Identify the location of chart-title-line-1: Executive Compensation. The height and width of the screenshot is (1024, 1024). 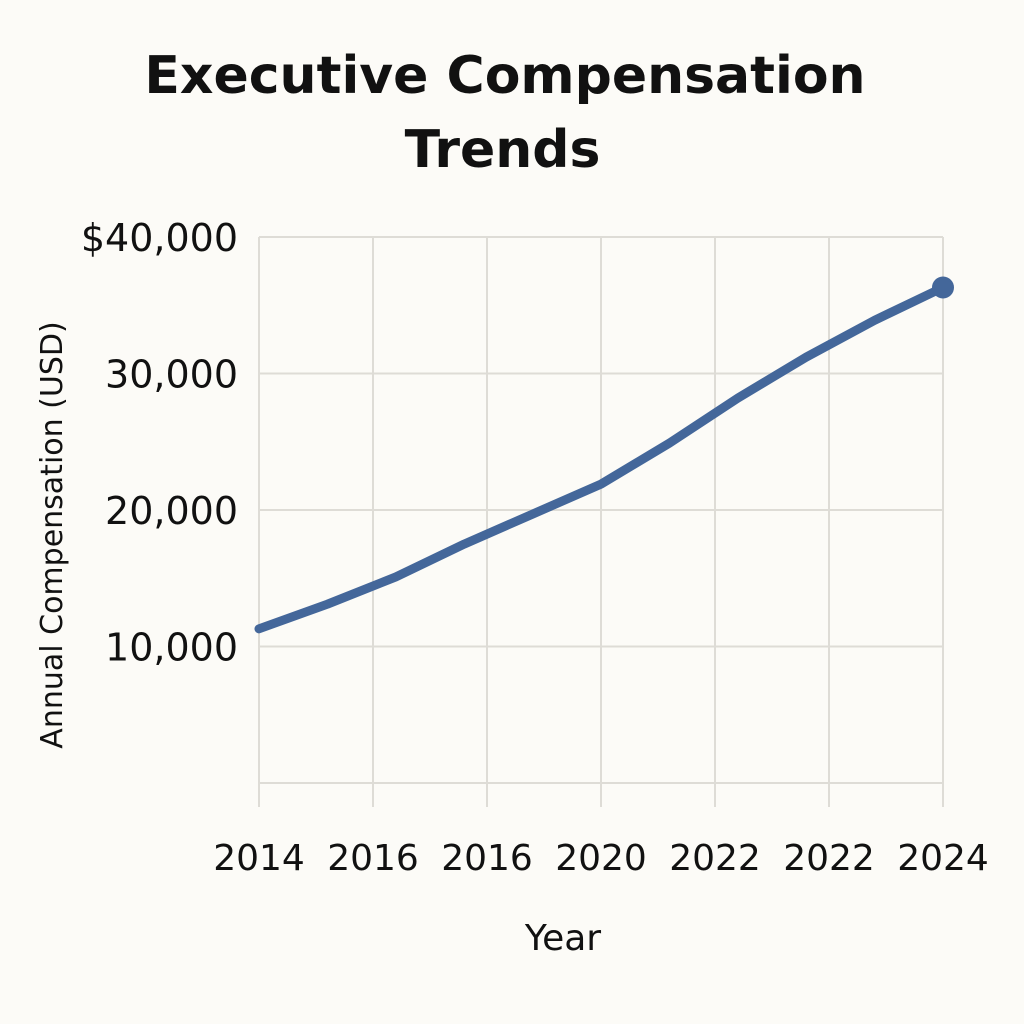
(505, 76).